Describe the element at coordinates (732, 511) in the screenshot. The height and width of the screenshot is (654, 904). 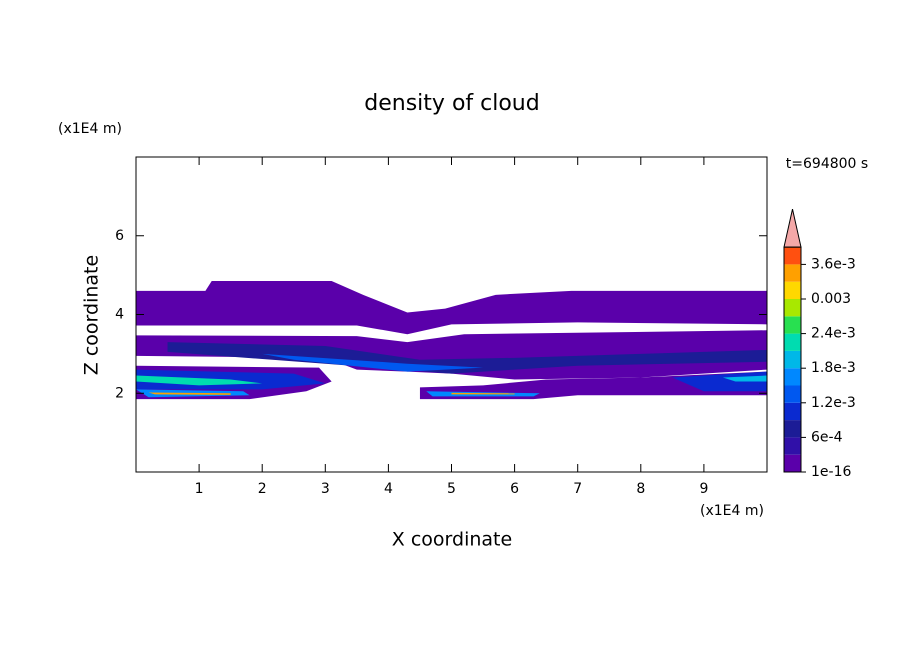
I see `x-unit: (x1E4 m)` at that location.